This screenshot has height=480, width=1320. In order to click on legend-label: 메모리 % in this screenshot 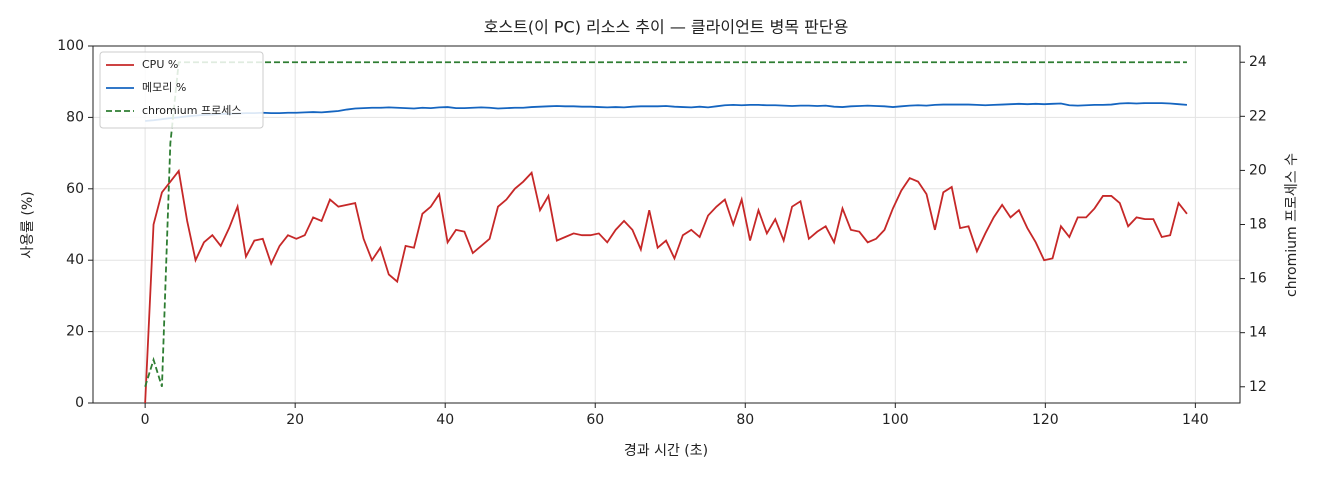, I will do `click(164, 87)`.